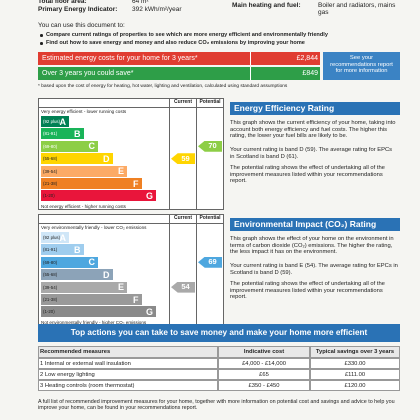 Image resolution: width=420 pixels, height=420 pixels. I want to click on table-header: Indicative cost, so click(264, 351).